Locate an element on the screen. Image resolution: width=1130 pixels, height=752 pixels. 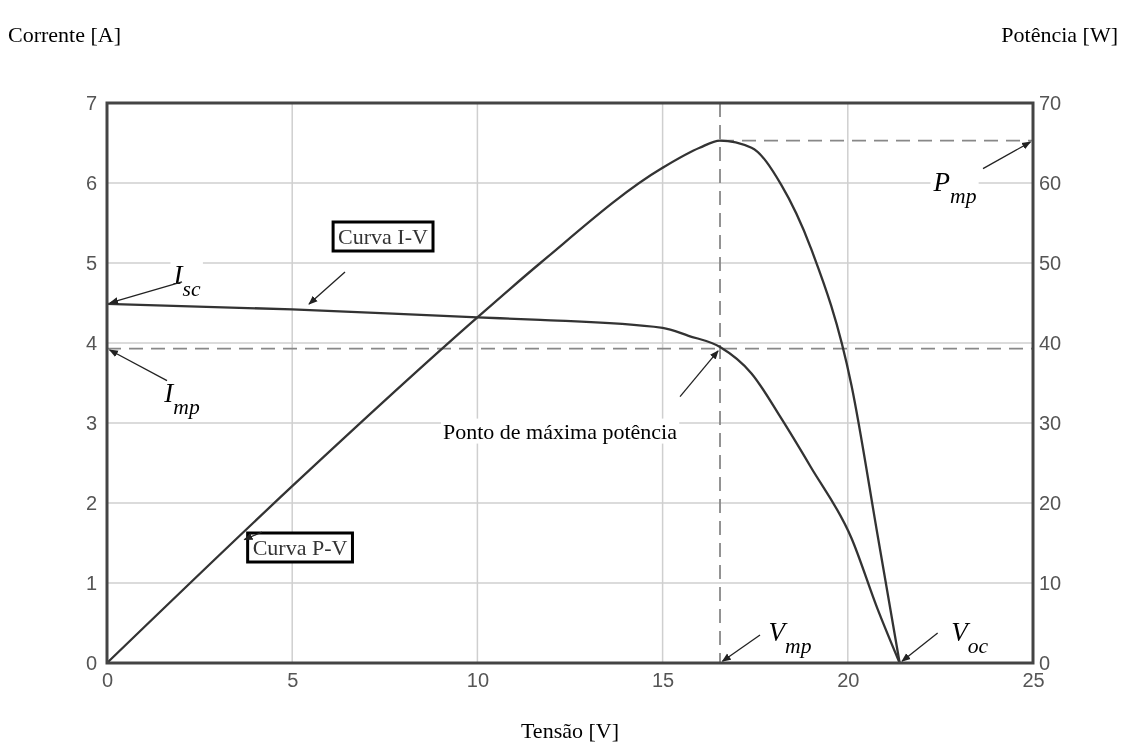
y-axis-title: Corrente [A] is located at coordinates (65, 34).